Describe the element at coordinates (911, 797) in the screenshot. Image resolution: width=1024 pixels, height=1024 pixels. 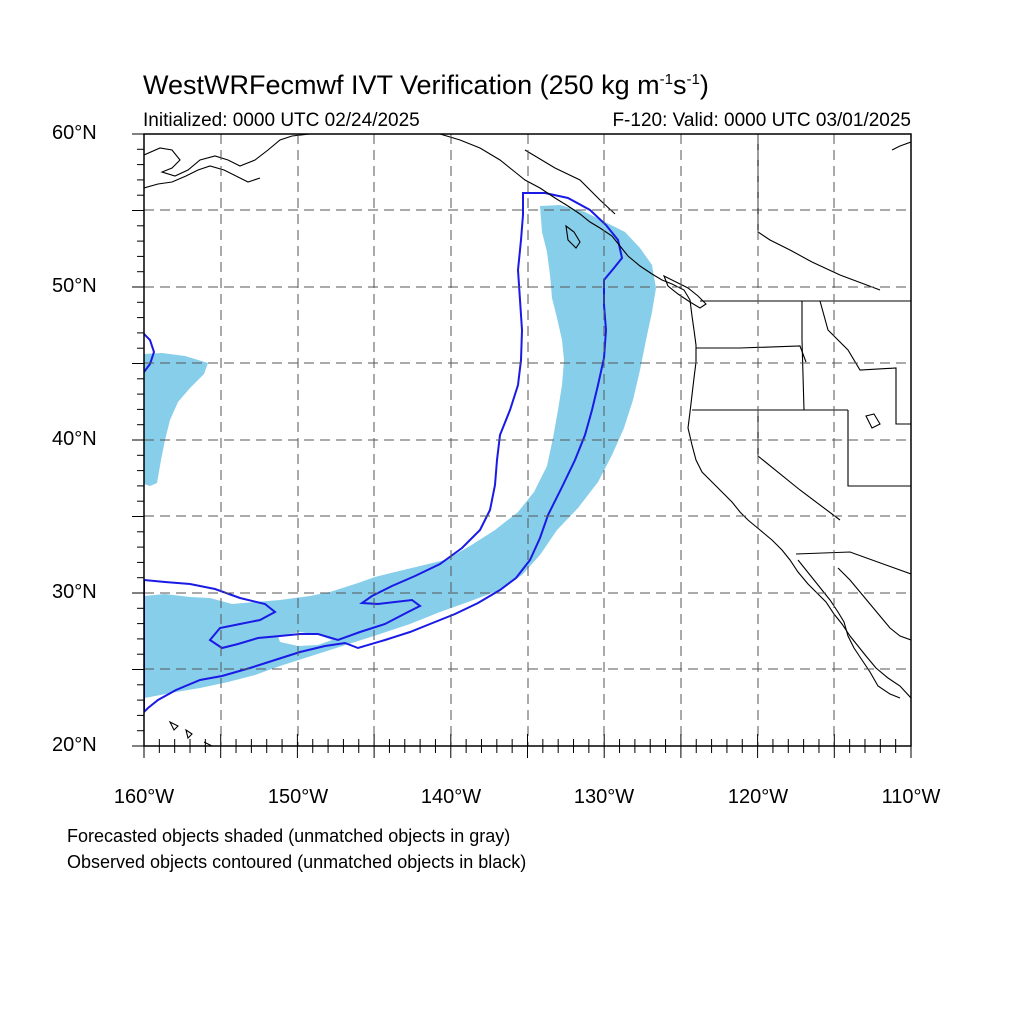
I see `x-tick-label-110w: 110°W` at that location.